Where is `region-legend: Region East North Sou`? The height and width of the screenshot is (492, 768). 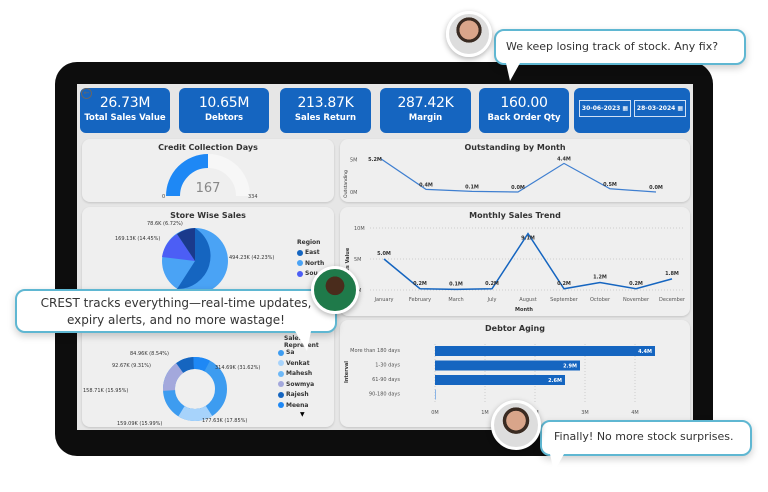
region-legend: Region East North Sou is located at coordinates (310, 258).